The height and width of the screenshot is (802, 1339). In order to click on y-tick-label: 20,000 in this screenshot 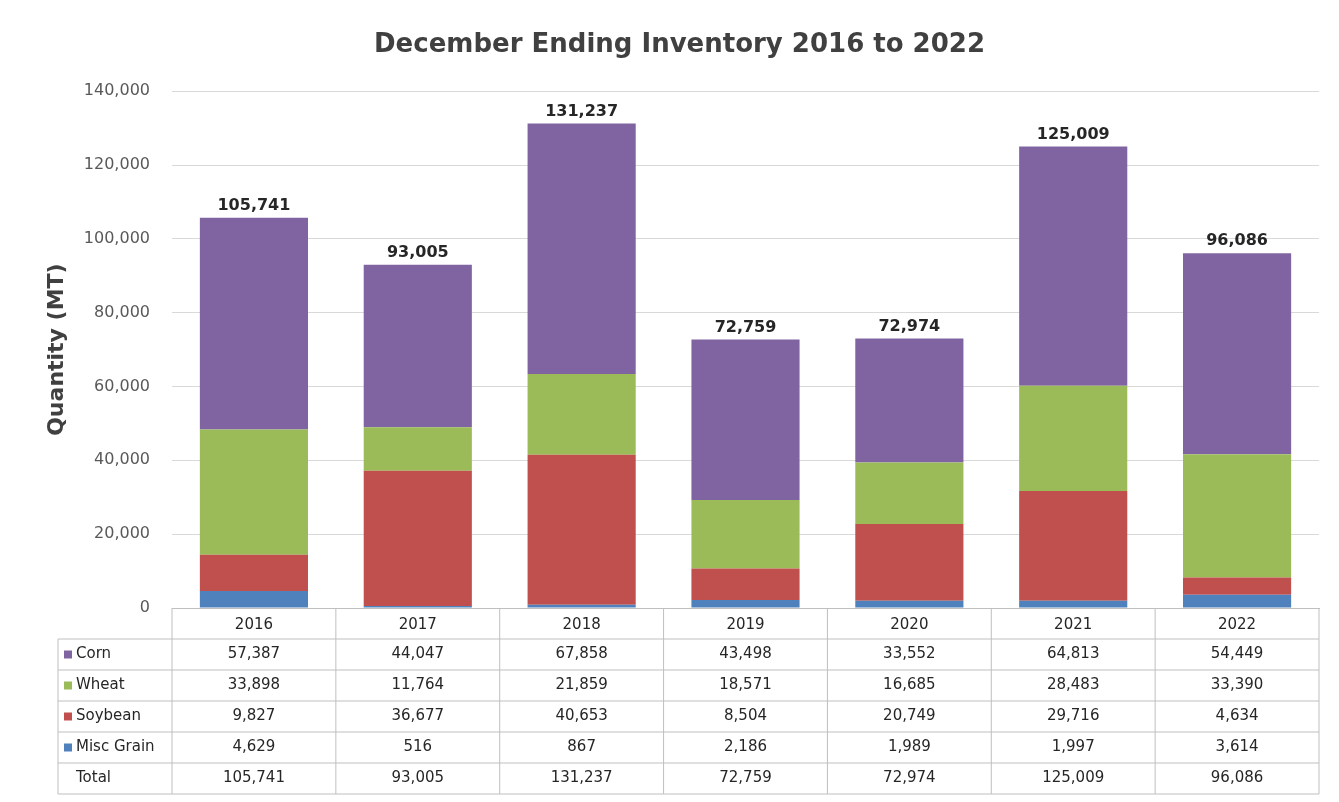, I will do `click(122, 533)`.